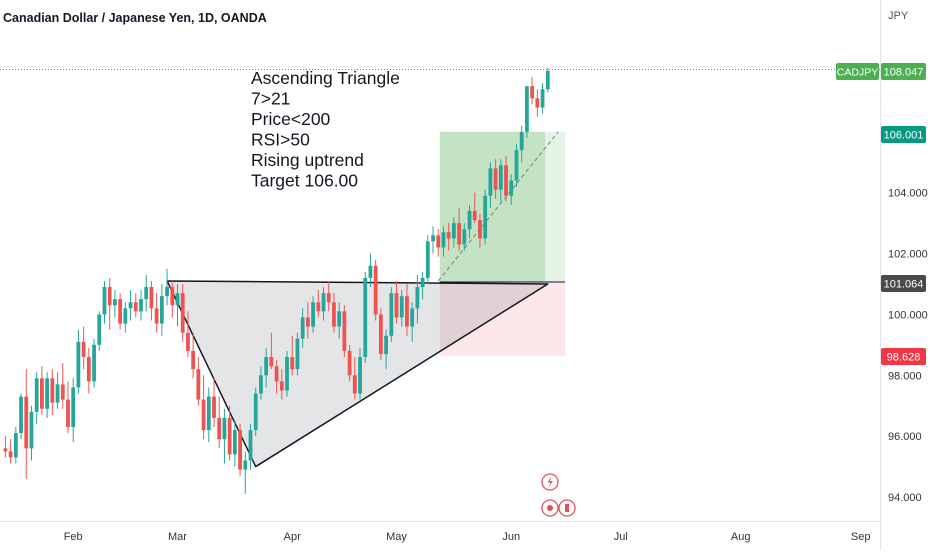  Describe the element at coordinates (903, 356) in the screenshot. I see `stop-price-label: 98.628` at that location.